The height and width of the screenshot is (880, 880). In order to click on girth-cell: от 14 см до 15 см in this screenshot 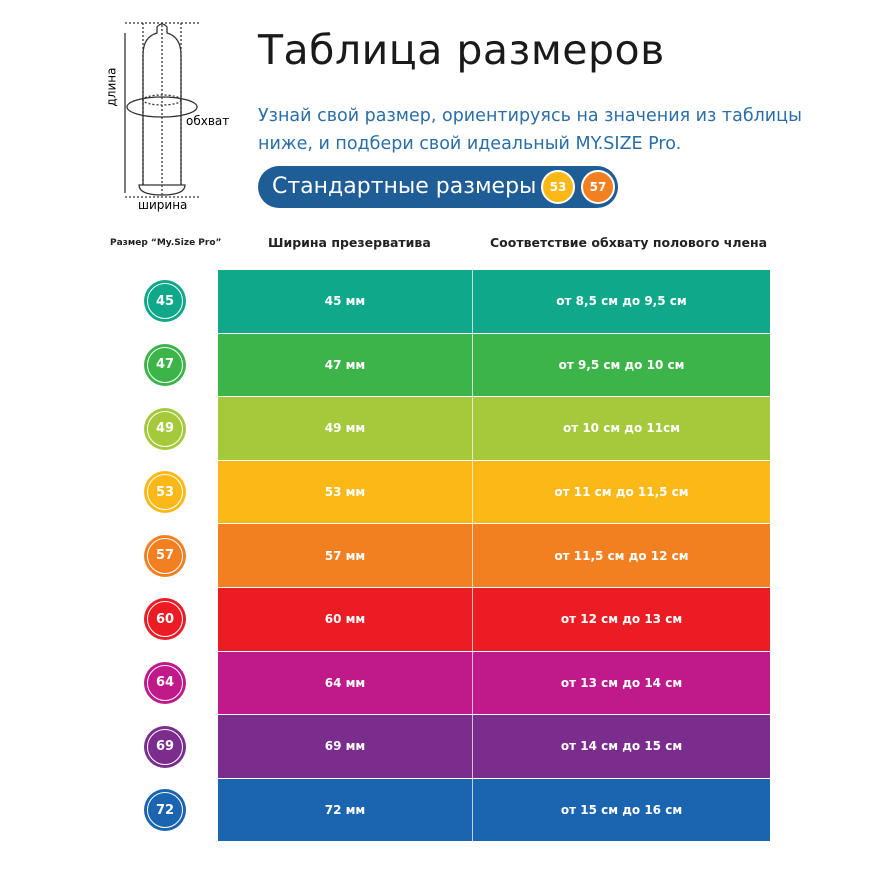, I will do `click(621, 746)`.